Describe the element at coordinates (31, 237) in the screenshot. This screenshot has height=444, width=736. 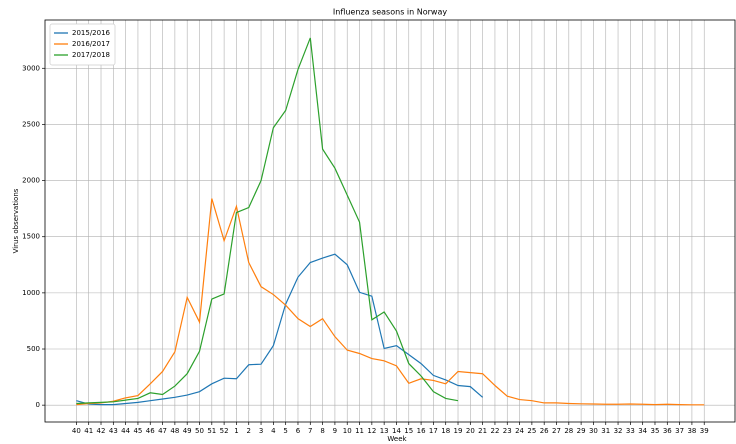
I see `y-tick-label: 1500` at that location.